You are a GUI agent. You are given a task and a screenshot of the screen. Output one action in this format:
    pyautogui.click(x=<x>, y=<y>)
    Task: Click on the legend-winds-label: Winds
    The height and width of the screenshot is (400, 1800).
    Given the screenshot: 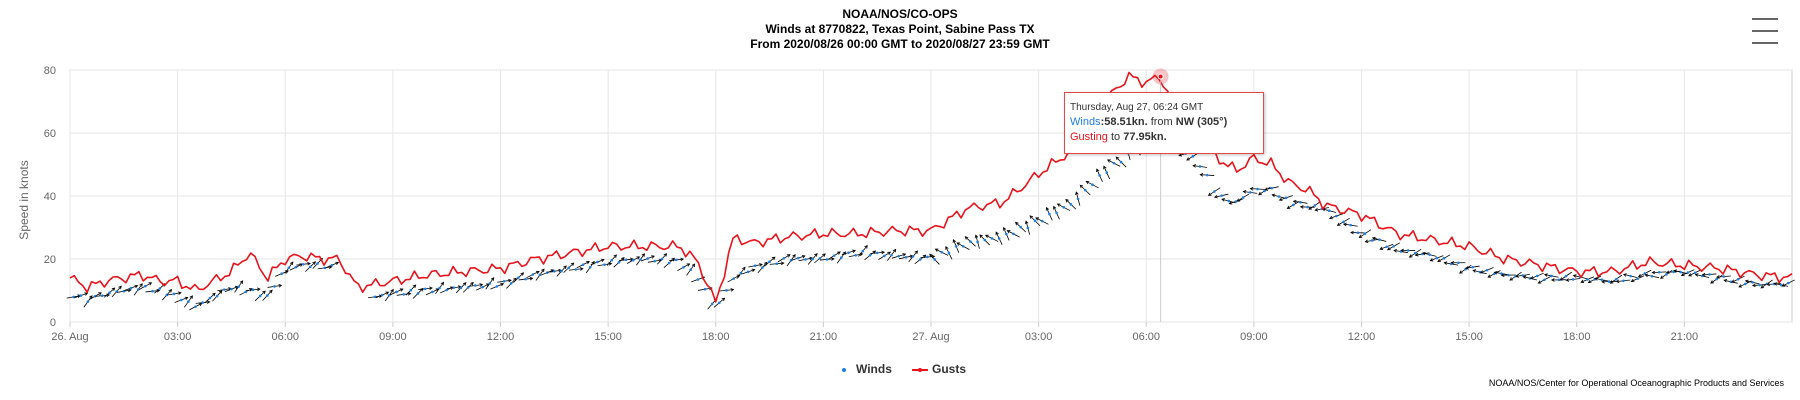 What is the action you would take?
    pyautogui.click(x=874, y=369)
    